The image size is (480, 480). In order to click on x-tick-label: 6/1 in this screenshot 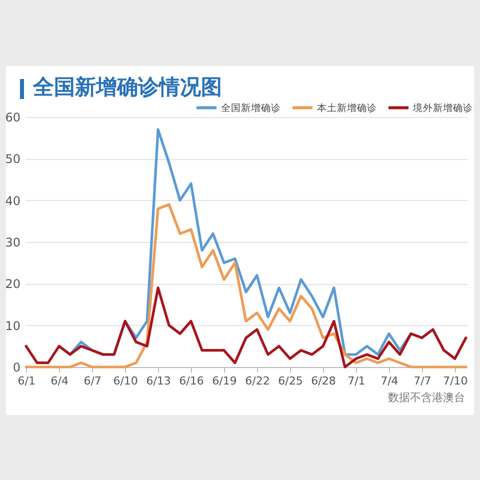, I will do `click(27, 381)`.